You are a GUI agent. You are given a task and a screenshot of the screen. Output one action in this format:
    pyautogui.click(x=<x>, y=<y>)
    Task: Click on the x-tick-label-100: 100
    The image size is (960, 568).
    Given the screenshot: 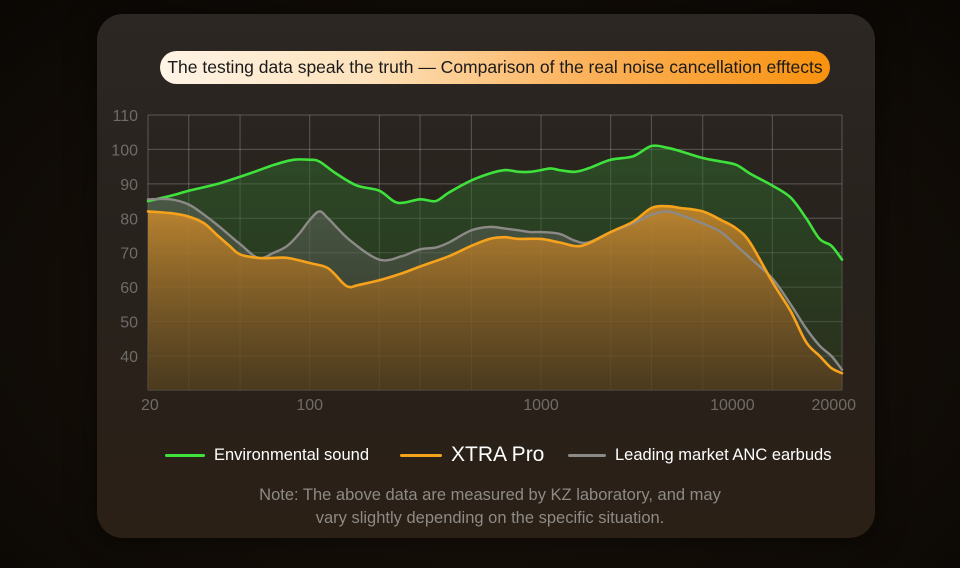 What is the action you would take?
    pyautogui.click(x=309, y=405)
    